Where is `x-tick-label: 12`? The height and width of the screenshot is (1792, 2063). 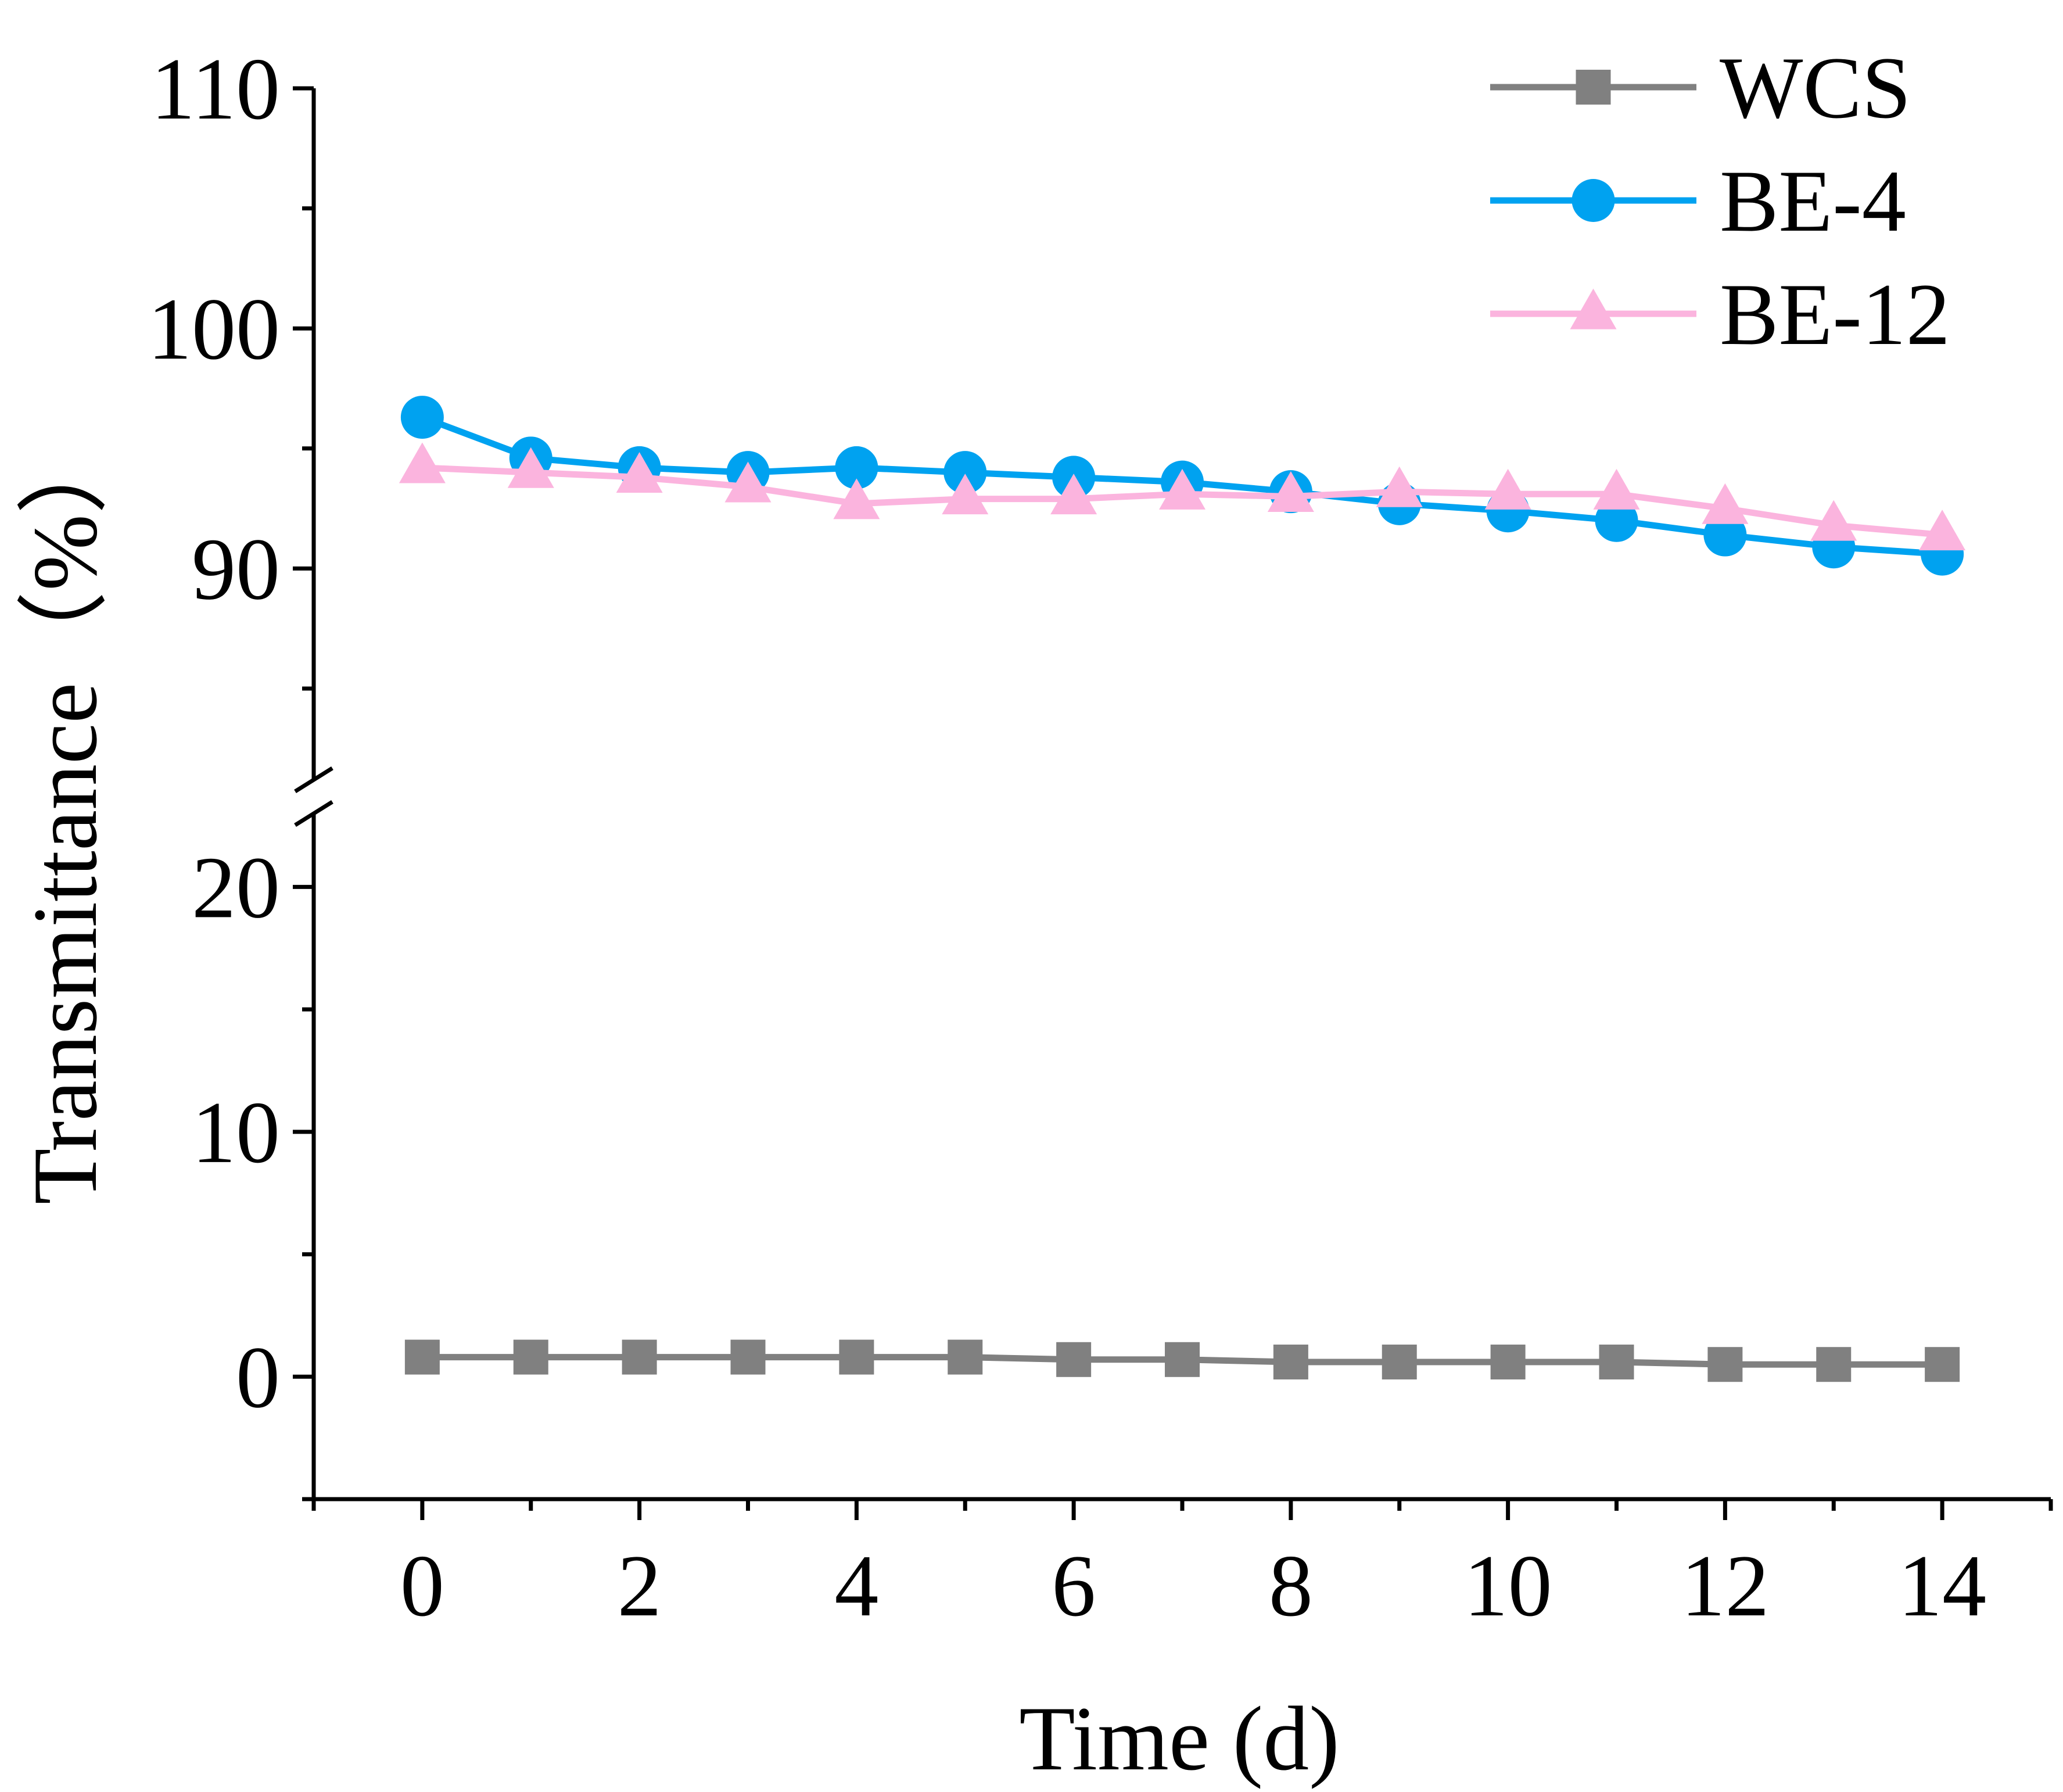 x-tick-label: 12 is located at coordinates (1725, 1586).